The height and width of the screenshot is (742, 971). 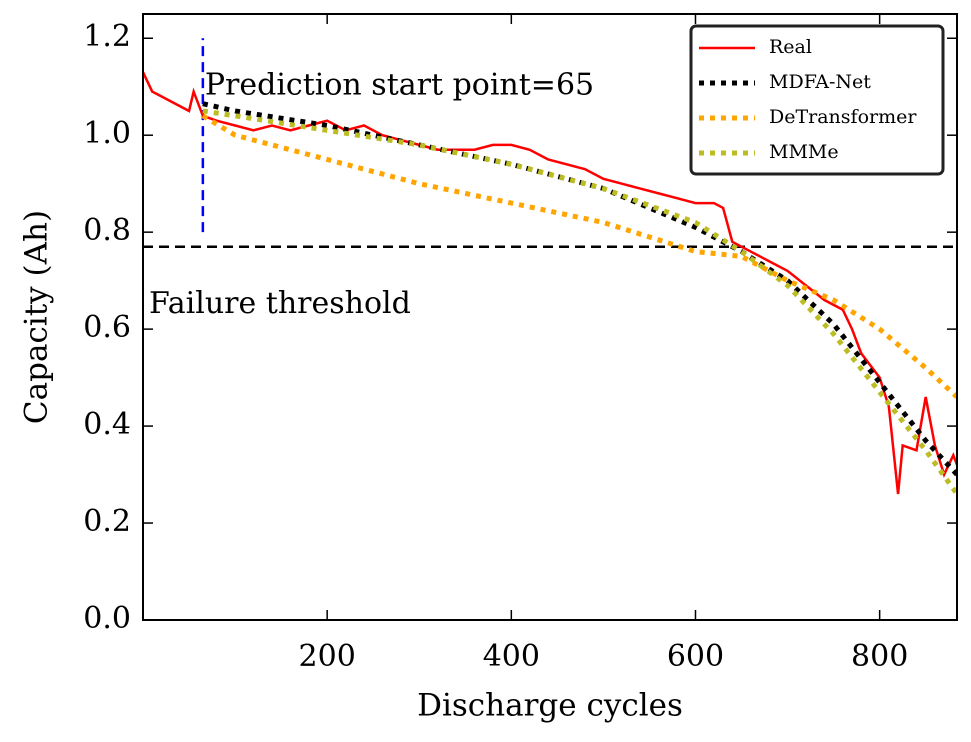 What do you see at coordinates (550, 706) in the screenshot?
I see `x-axis-label: Discharge cycles` at bounding box center [550, 706].